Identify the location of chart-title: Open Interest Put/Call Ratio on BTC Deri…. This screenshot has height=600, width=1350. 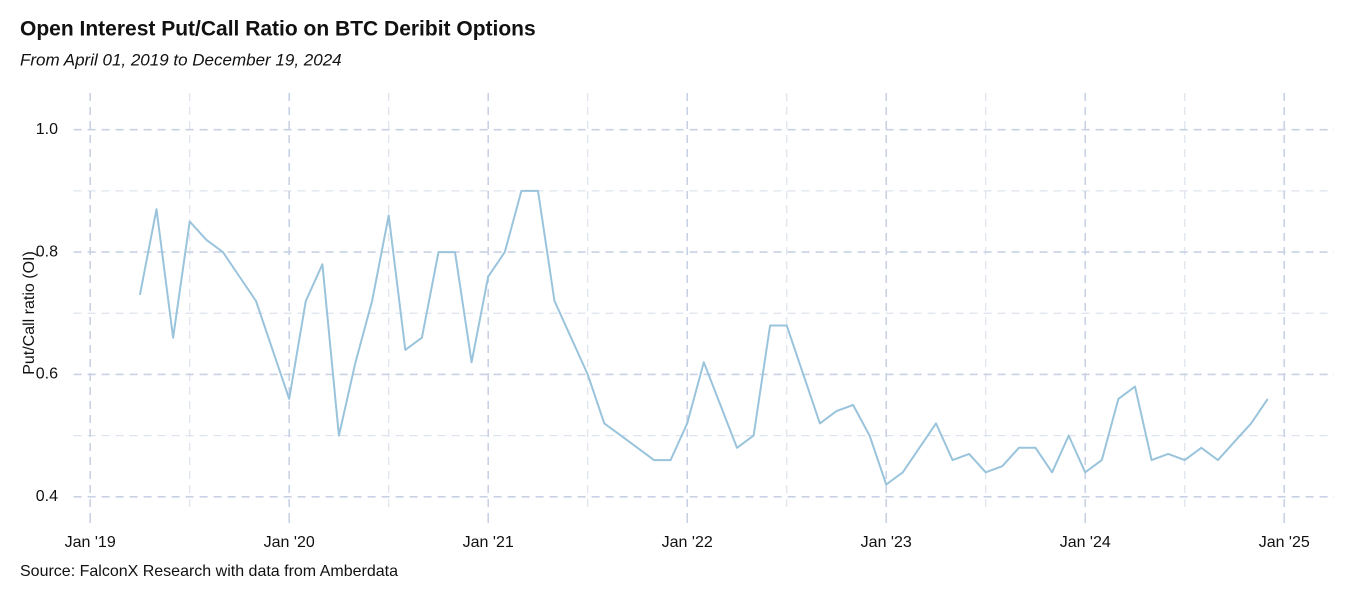
(278, 29).